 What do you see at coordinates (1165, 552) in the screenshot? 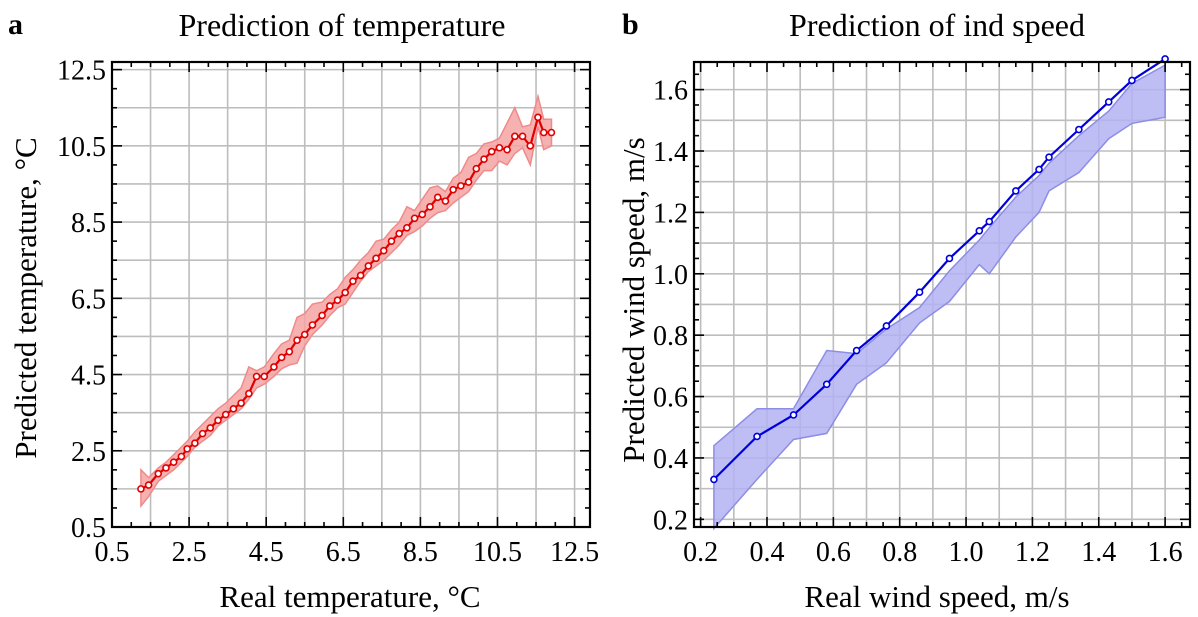
I see `wind-speed-x-tick-label-7: 1.6` at bounding box center [1165, 552].